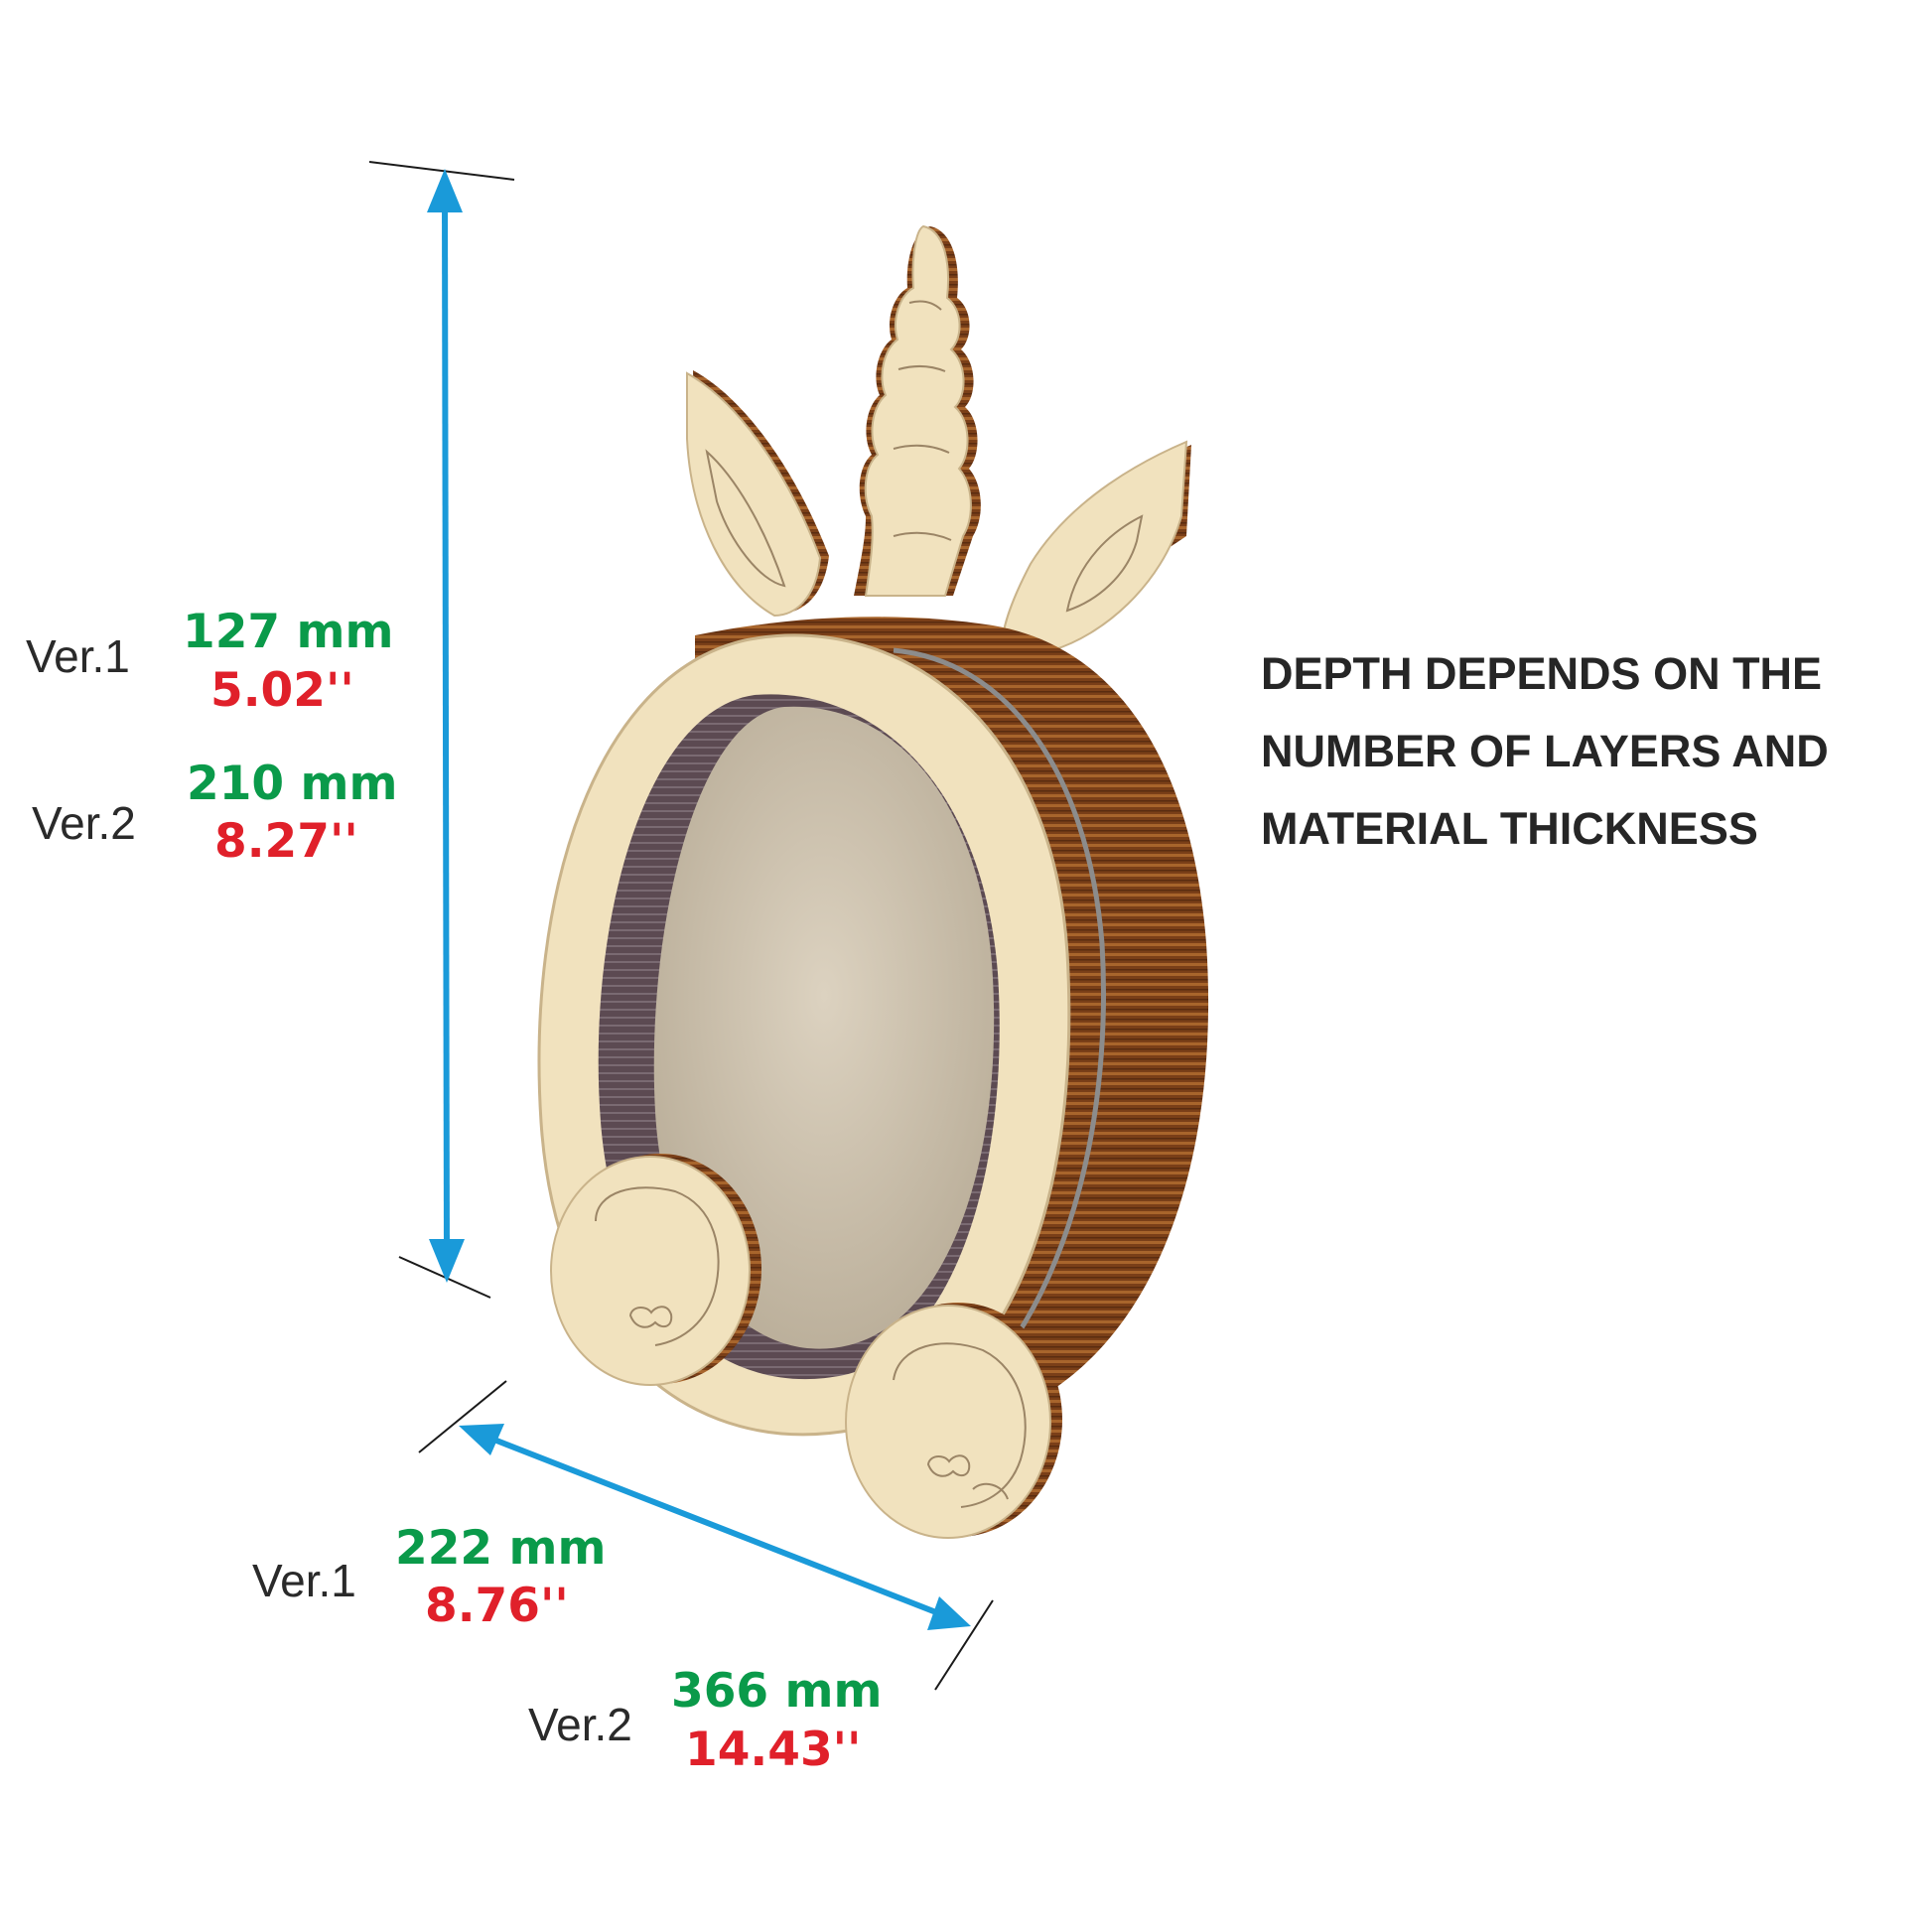 The width and height of the screenshot is (1932, 1932). What do you see at coordinates (288, 632) in the screenshot?
I see `height-ver1-mm: 127 mm` at bounding box center [288, 632].